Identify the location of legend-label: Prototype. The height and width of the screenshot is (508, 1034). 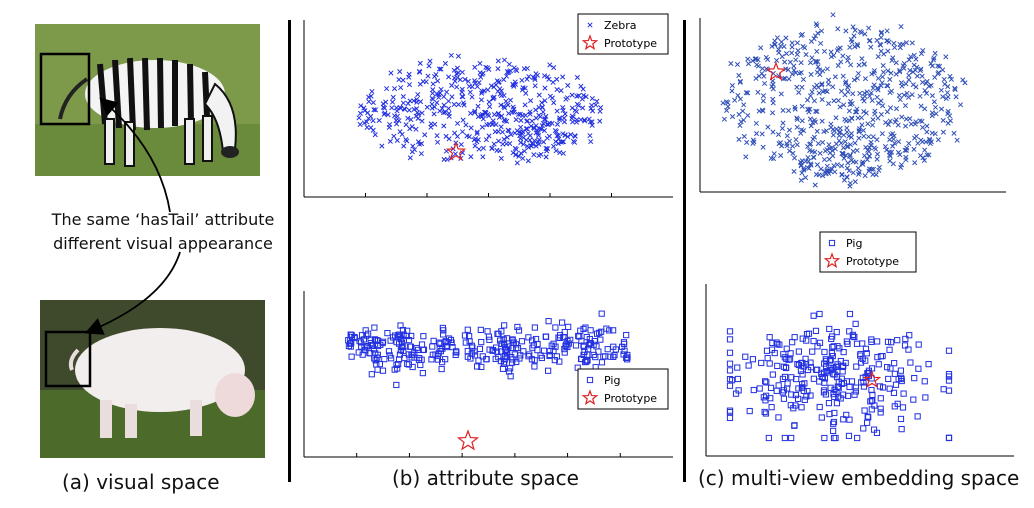
(630, 398).